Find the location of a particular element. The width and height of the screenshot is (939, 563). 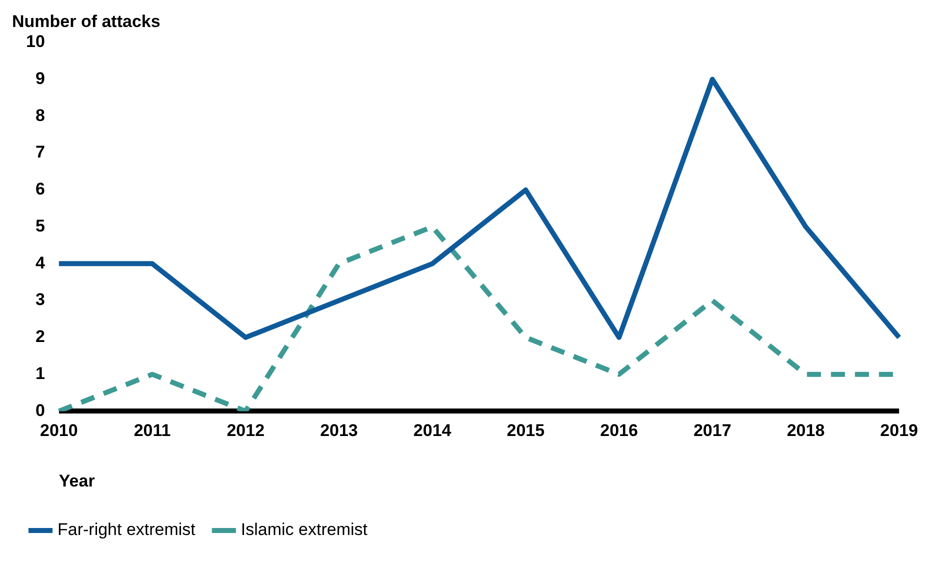

y-tick-label: 8 is located at coordinates (40, 115).